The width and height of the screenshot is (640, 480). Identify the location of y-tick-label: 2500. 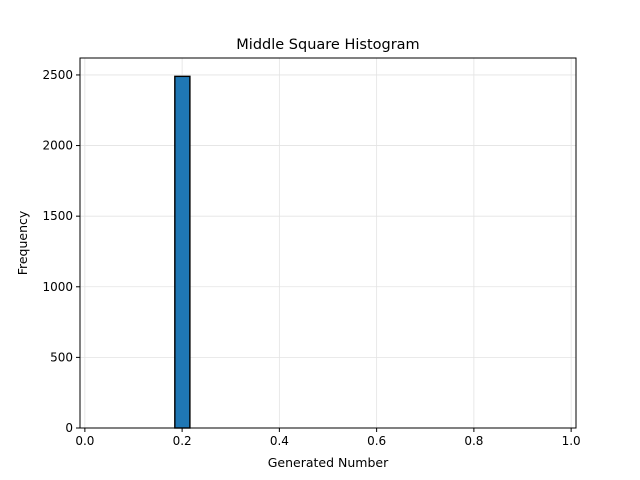
(57, 75).